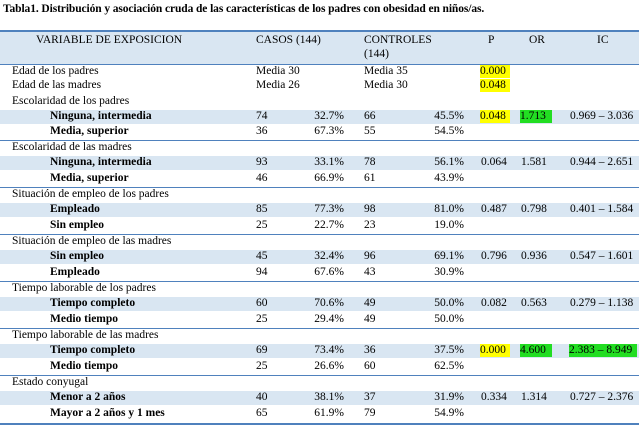  Describe the element at coordinates (57, 85) in the screenshot. I see `row-label: Edad de las madres` at that location.